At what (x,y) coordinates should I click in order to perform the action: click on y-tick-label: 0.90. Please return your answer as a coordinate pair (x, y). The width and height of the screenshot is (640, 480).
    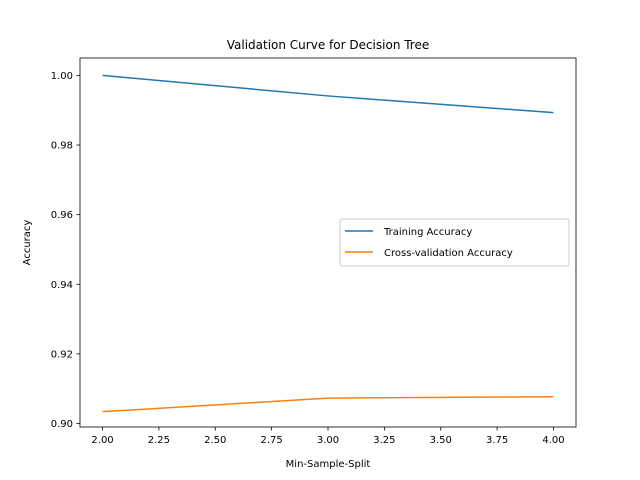
    Looking at the image, I should click on (62, 424).